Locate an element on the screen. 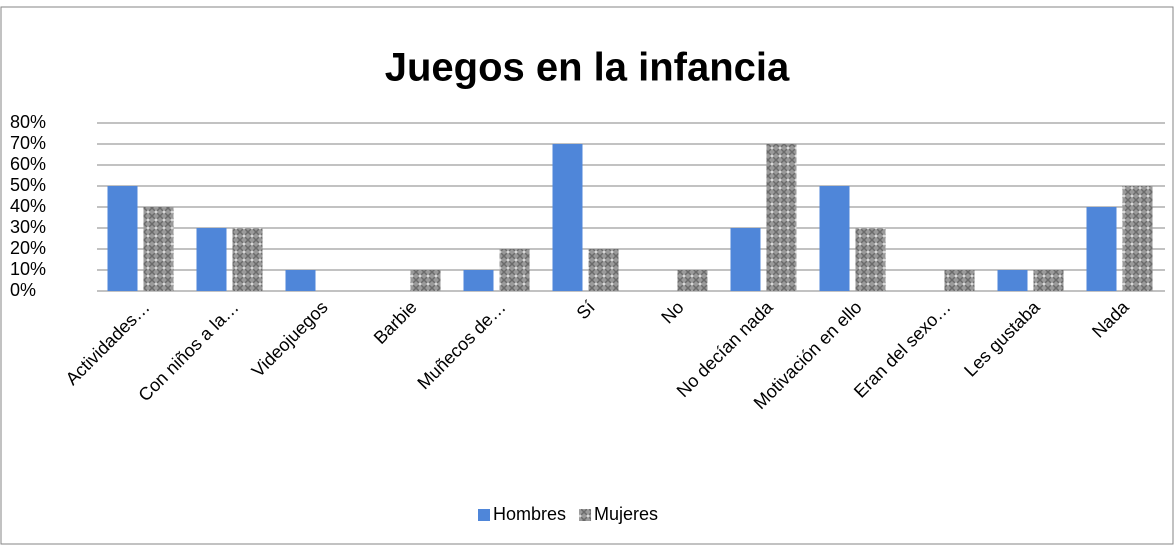 The height and width of the screenshot is (546, 1175). y-tick-label: 40% is located at coordinates (28, 206).